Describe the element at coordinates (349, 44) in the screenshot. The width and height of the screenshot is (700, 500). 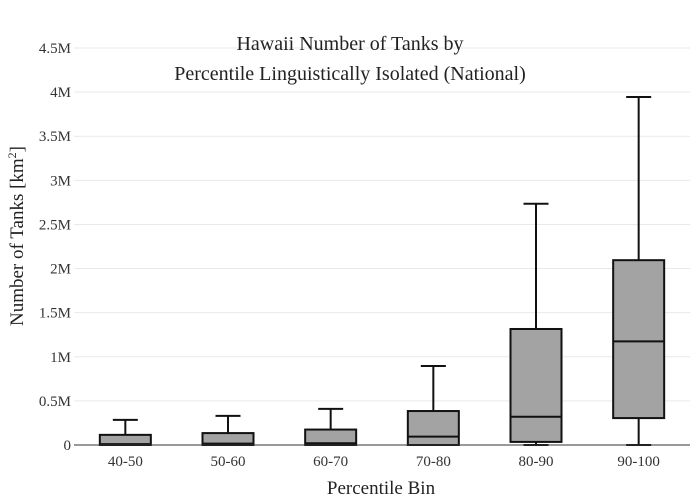
I see `chart-title-line-1: Hawaii Number of Tanks by` at that location.